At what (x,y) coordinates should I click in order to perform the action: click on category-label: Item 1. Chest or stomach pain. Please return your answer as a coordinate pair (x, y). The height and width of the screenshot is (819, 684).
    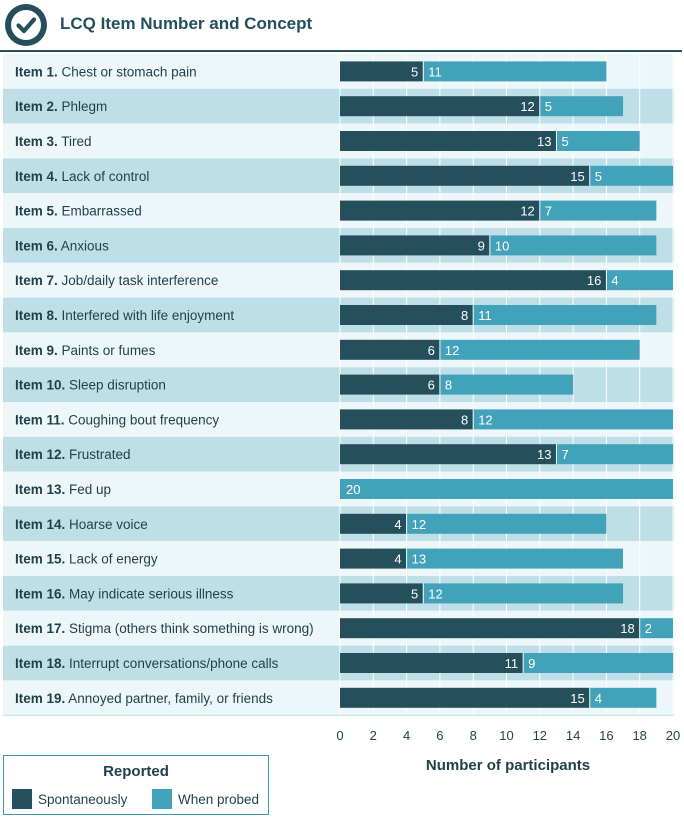
    Looking at the image, I should click on (106, 71).